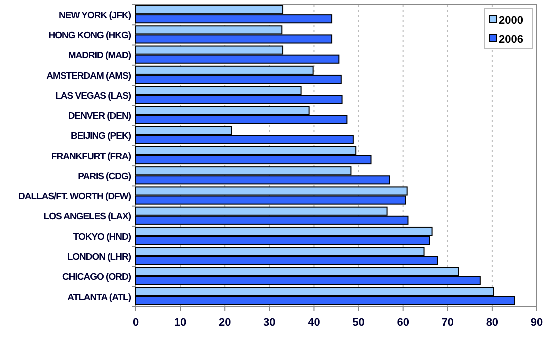  What do you see at coordinates (136, 323) in the screenshot?
I see `x-tick-label: 0` at bounding box center [136, 323].